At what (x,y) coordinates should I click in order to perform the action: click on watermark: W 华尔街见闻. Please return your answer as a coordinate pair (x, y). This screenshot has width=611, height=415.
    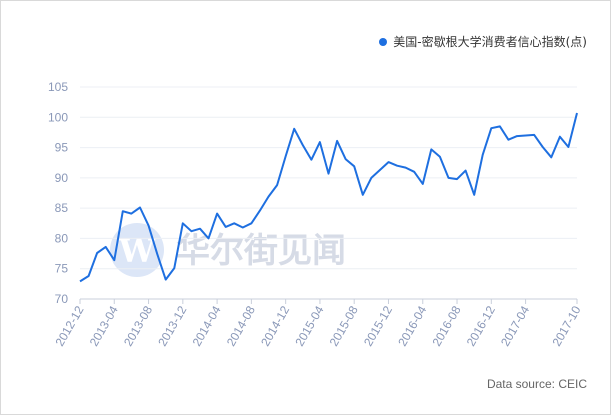
    Looking at the image, I should click on (228, 250).